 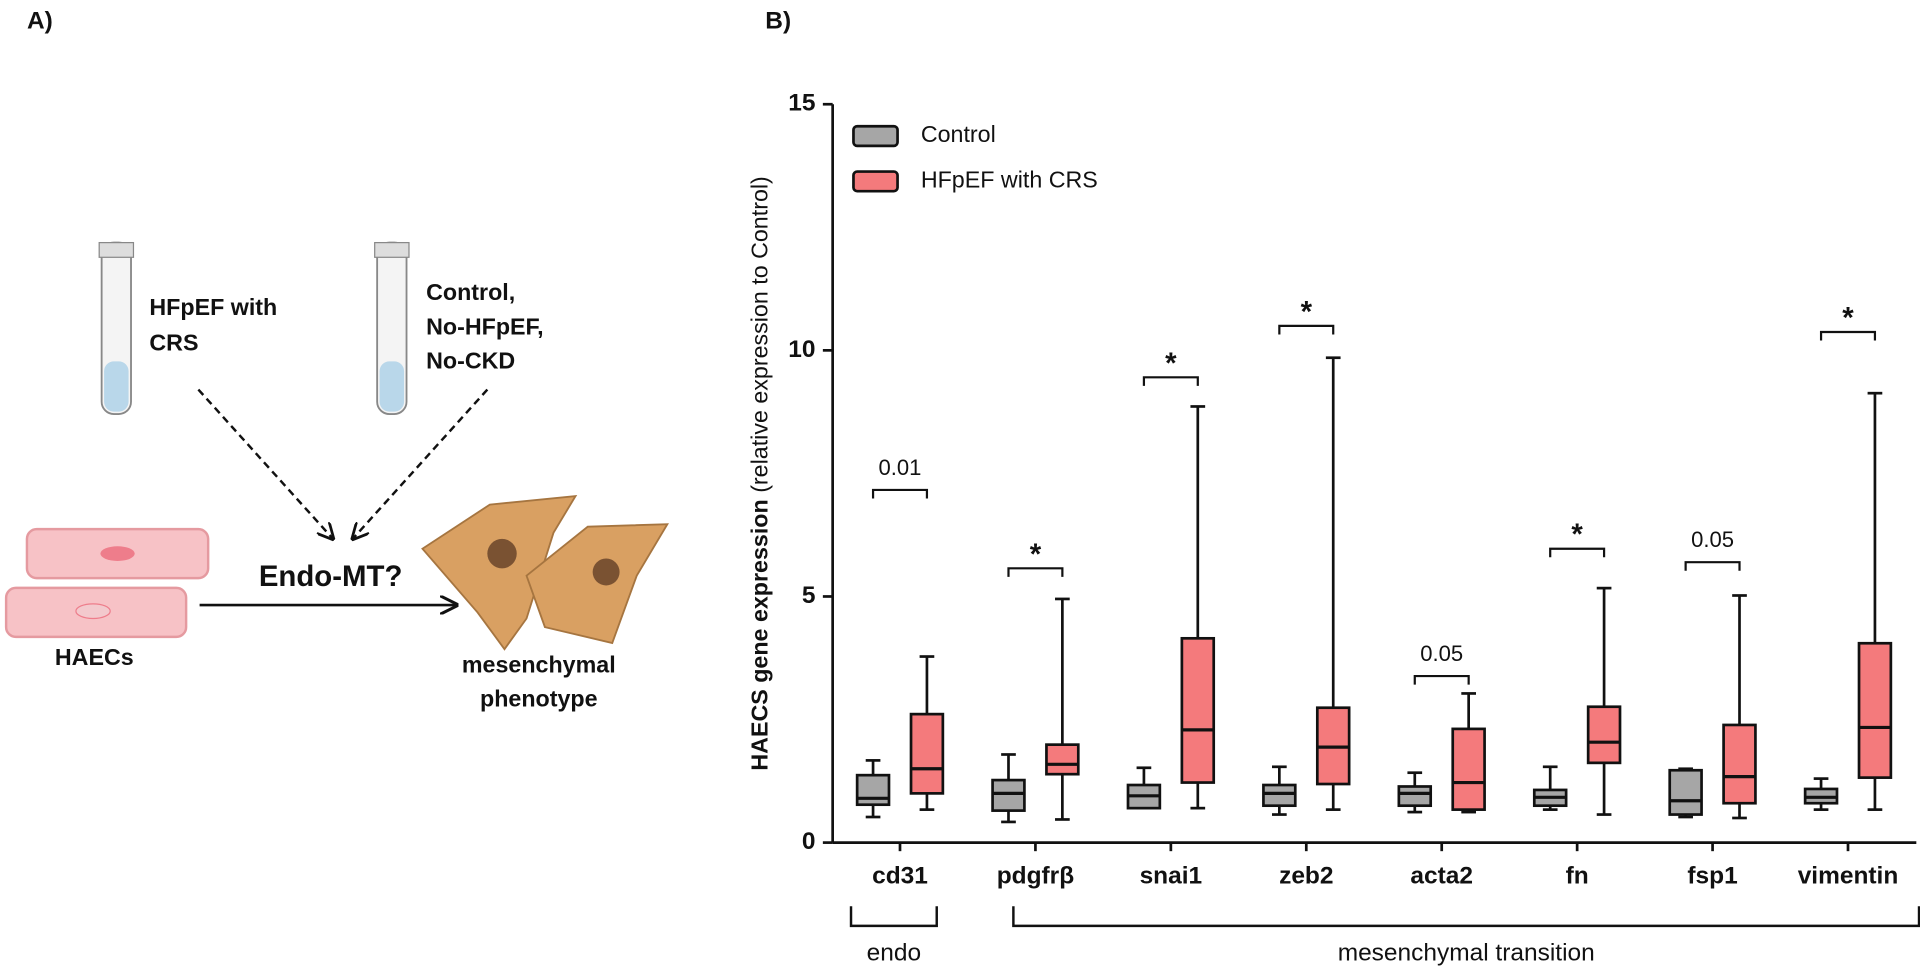 What do you see at coordinates (485, 326) in the screenshot?
I see `sample-label: No-HFpEF,` at bounding box center [485, 326].